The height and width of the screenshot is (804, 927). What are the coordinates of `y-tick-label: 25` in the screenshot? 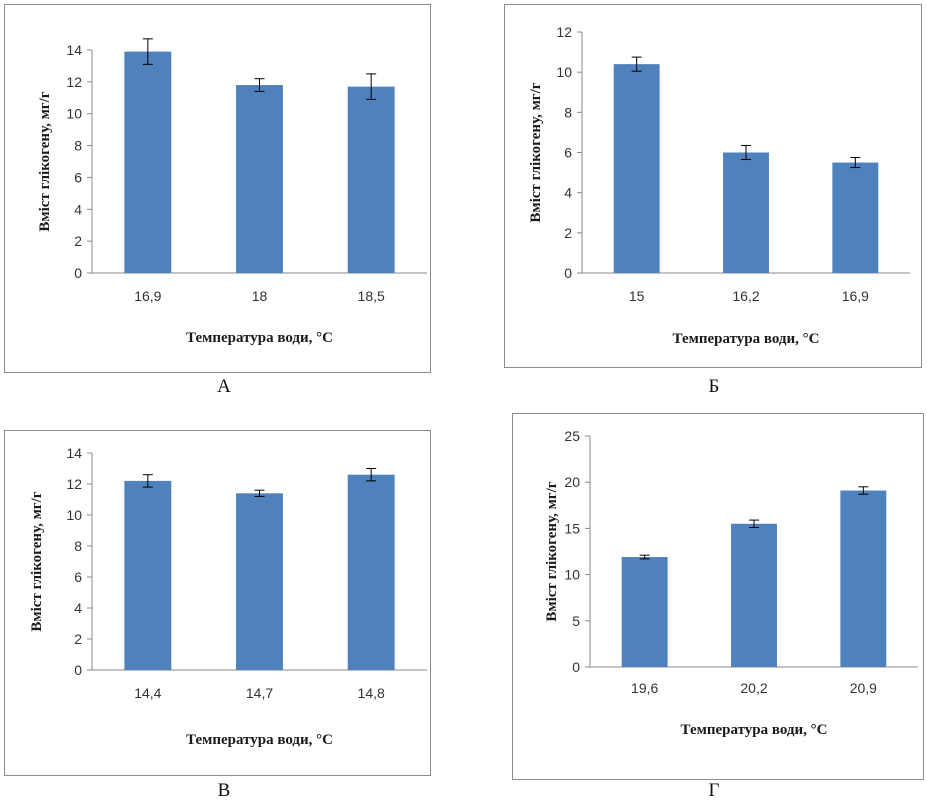 It's located at (572, 436).